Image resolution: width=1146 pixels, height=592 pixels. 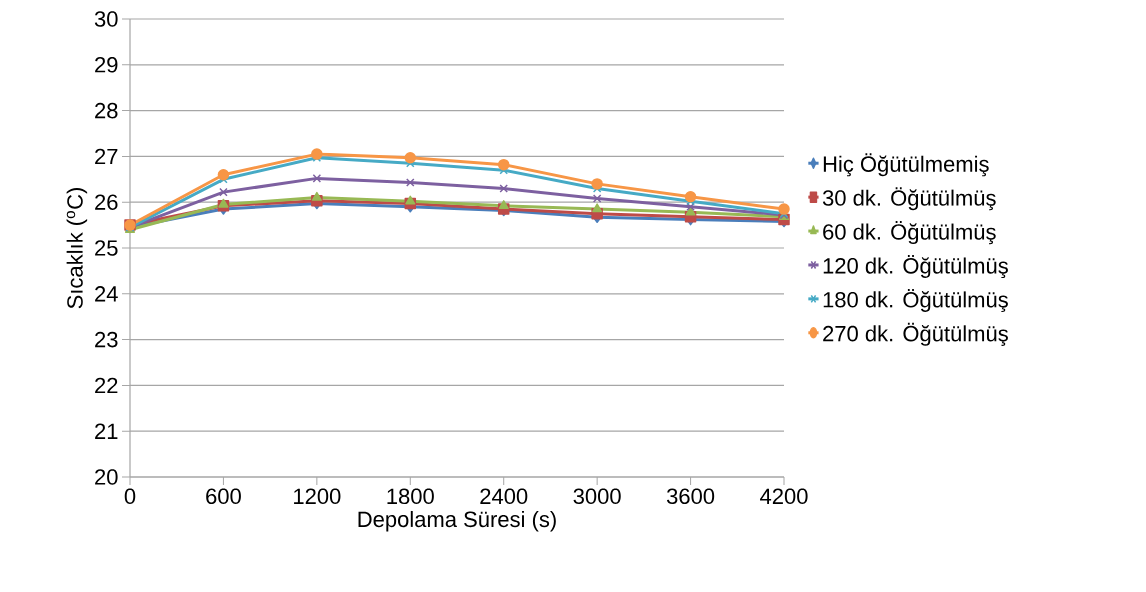 What do you see at coordinates (106, 19) in the screenshot?
I see `y-tick-label: 30` at bounding box center [106, 19].